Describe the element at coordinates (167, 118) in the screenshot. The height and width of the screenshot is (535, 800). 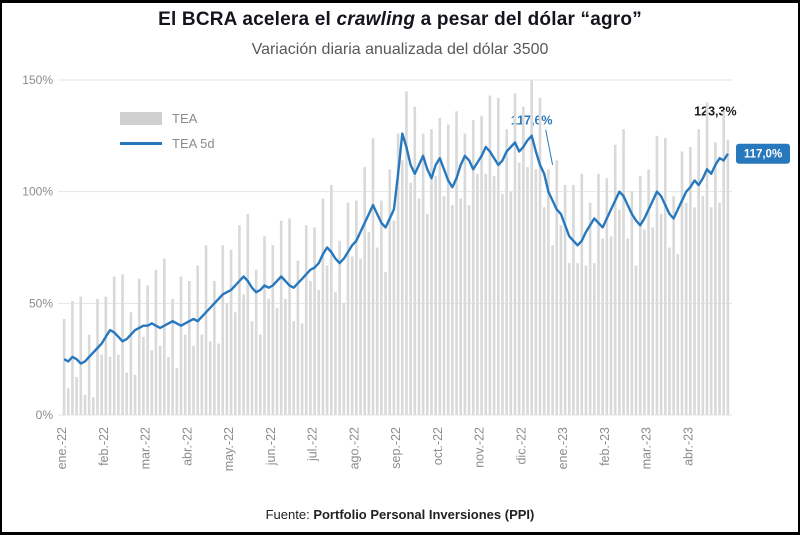
I see `legend-item-tea: TEA` at that location.